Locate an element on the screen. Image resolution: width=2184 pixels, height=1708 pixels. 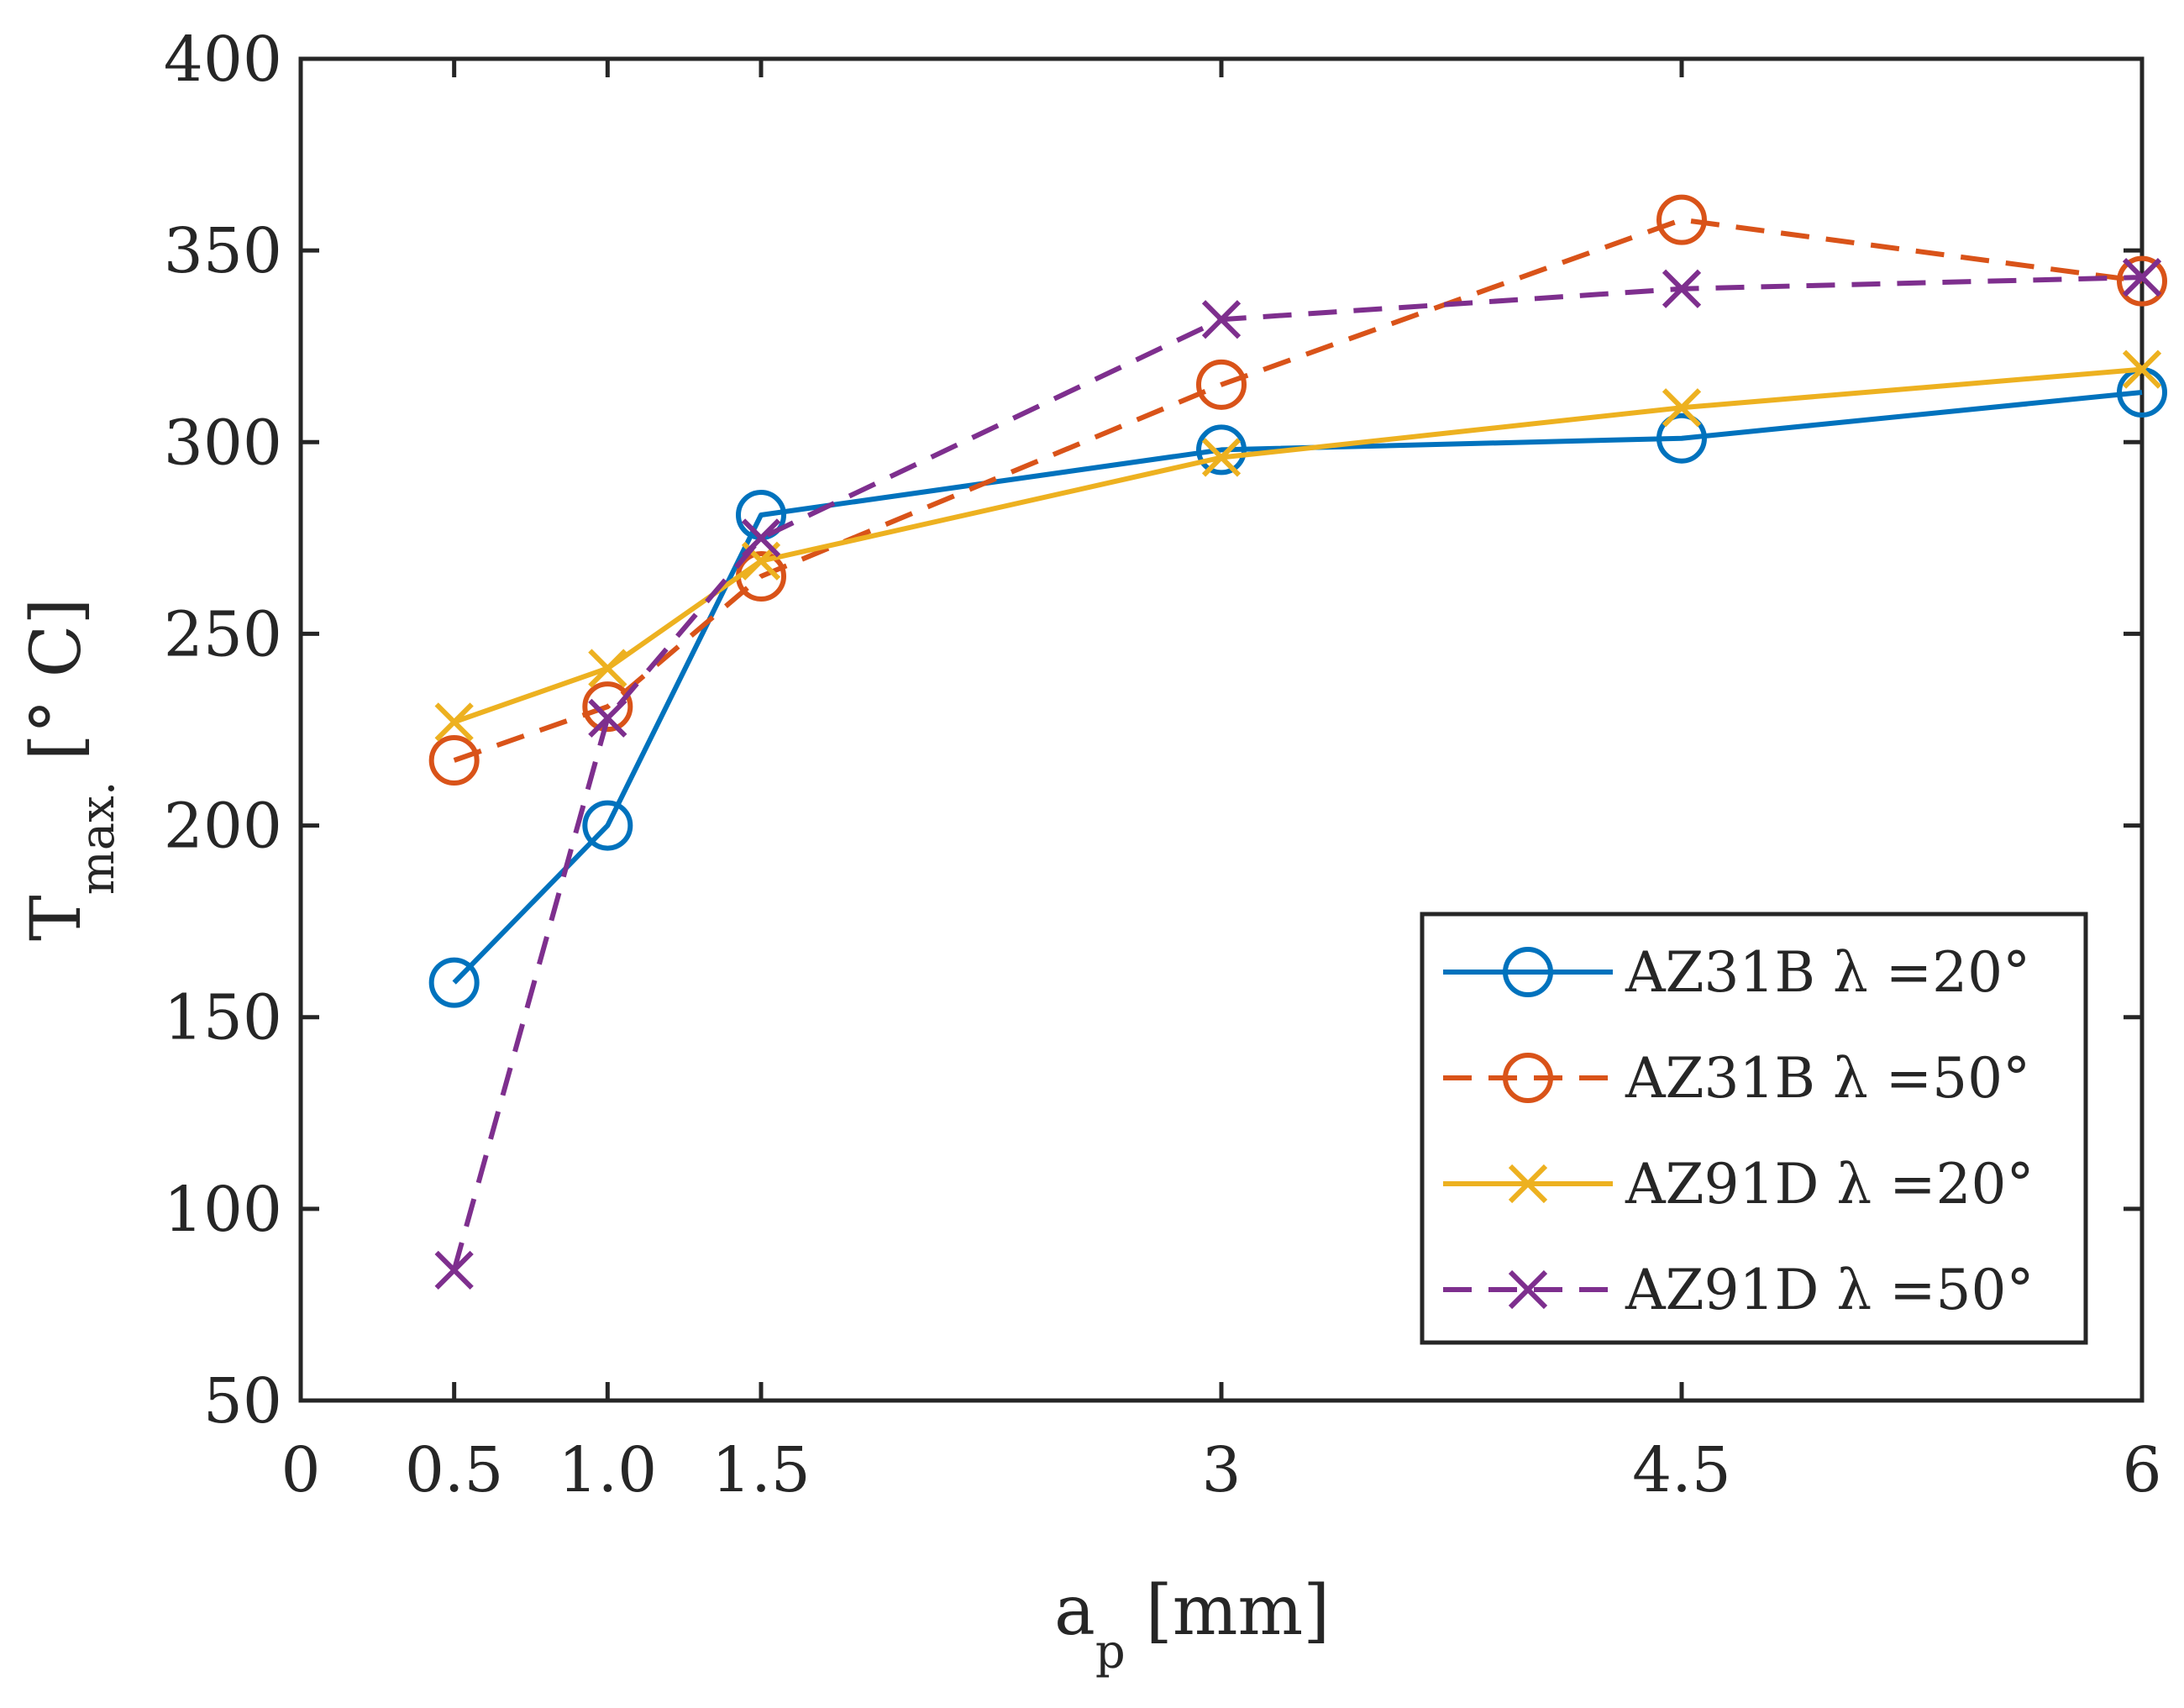
y-axis-title-sub: max. is located at coordinates (98, 838).